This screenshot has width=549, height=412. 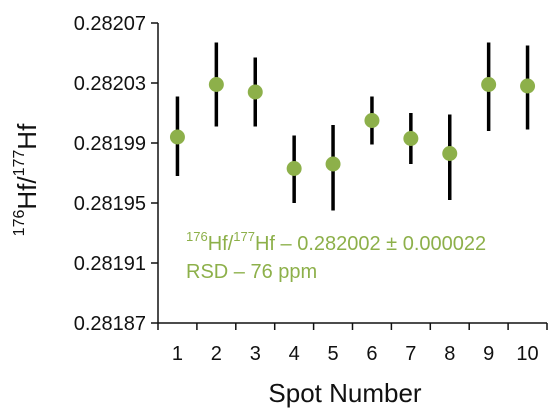 I want to click on x-axis: 1 2 3 4 5 6 7 8 9 10, so click(x=352, y=343).